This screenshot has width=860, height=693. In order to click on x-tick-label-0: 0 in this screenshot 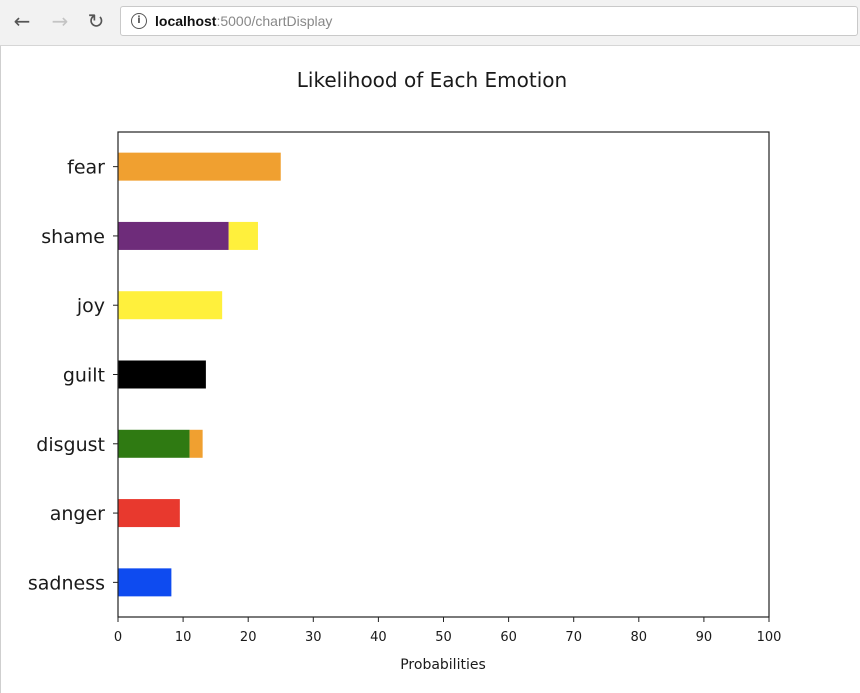, I will do `click(118, 637)`.